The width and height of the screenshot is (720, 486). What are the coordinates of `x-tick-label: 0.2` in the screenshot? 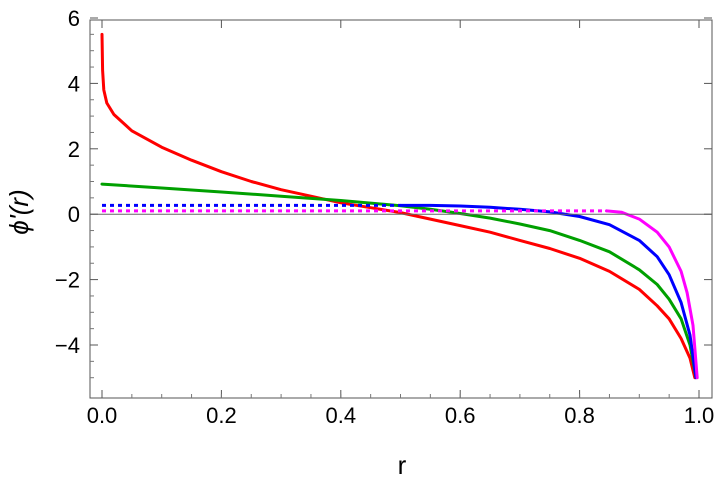 It's located at (221, 415).